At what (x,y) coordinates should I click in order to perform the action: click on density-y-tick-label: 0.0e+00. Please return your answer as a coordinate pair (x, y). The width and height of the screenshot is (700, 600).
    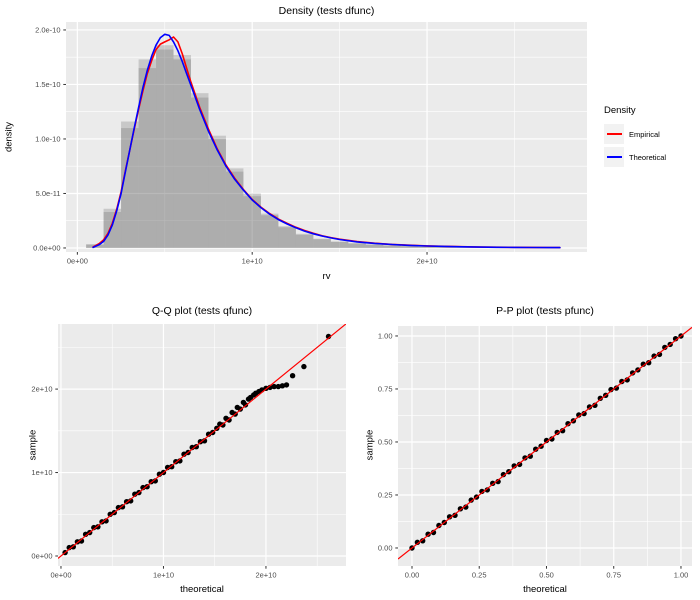
    Looking at the image, I should click on (46, 248).